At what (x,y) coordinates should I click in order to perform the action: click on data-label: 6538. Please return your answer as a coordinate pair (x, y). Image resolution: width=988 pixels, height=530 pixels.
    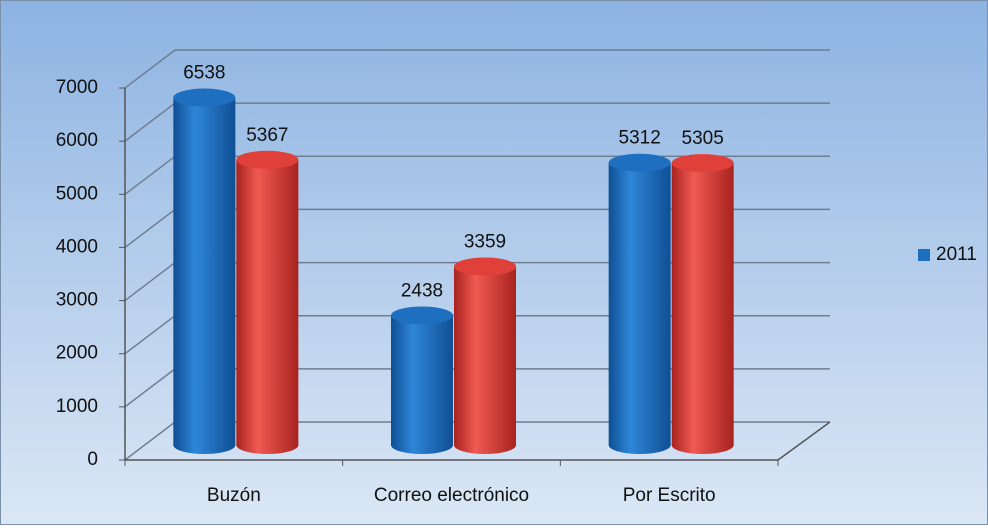
    Looking at the image, I should click on (204, 73).